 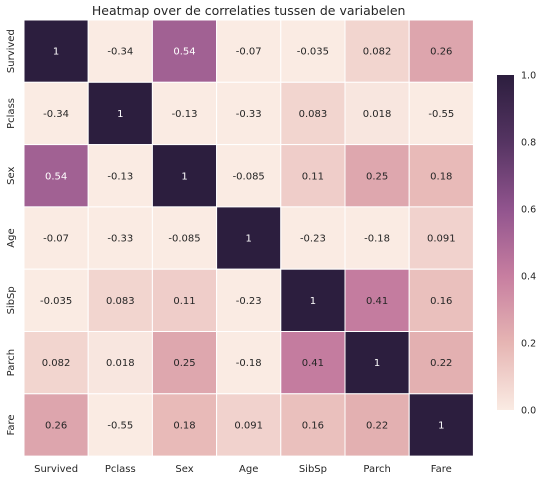 I want to click on heatmap-cell-pclass-sex, so click(x=184, y=113).